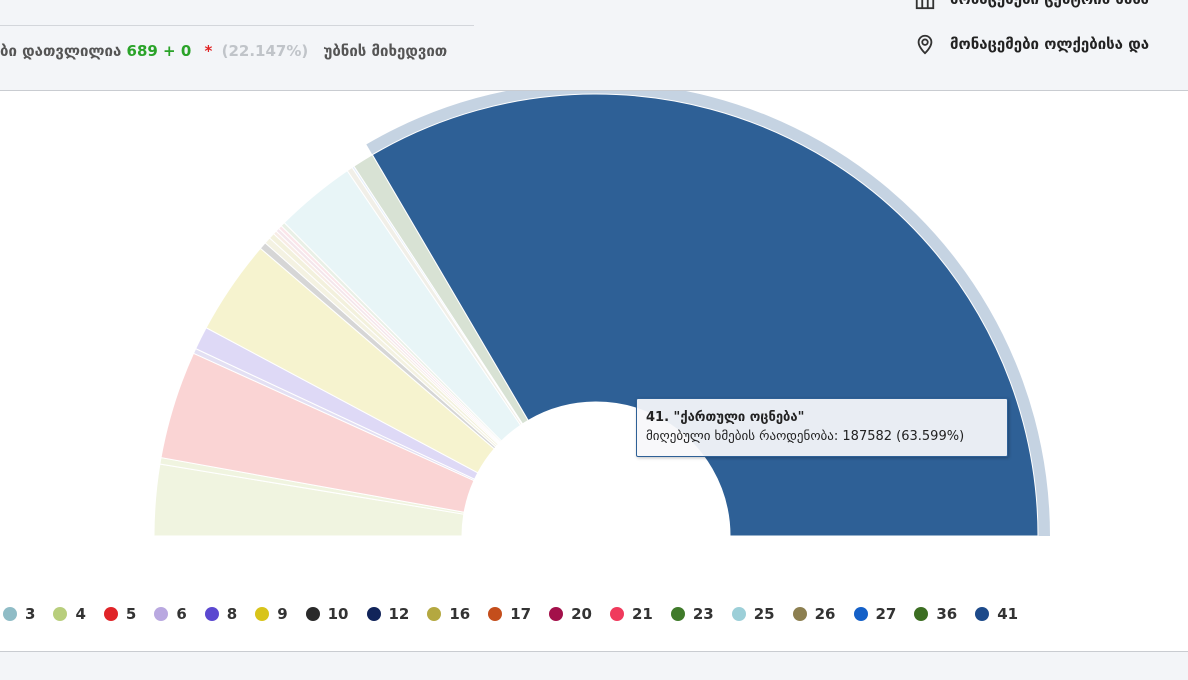  I want to click on district-data-link-label: მონაცემები ოლქებისა და, so click(1050, 44).